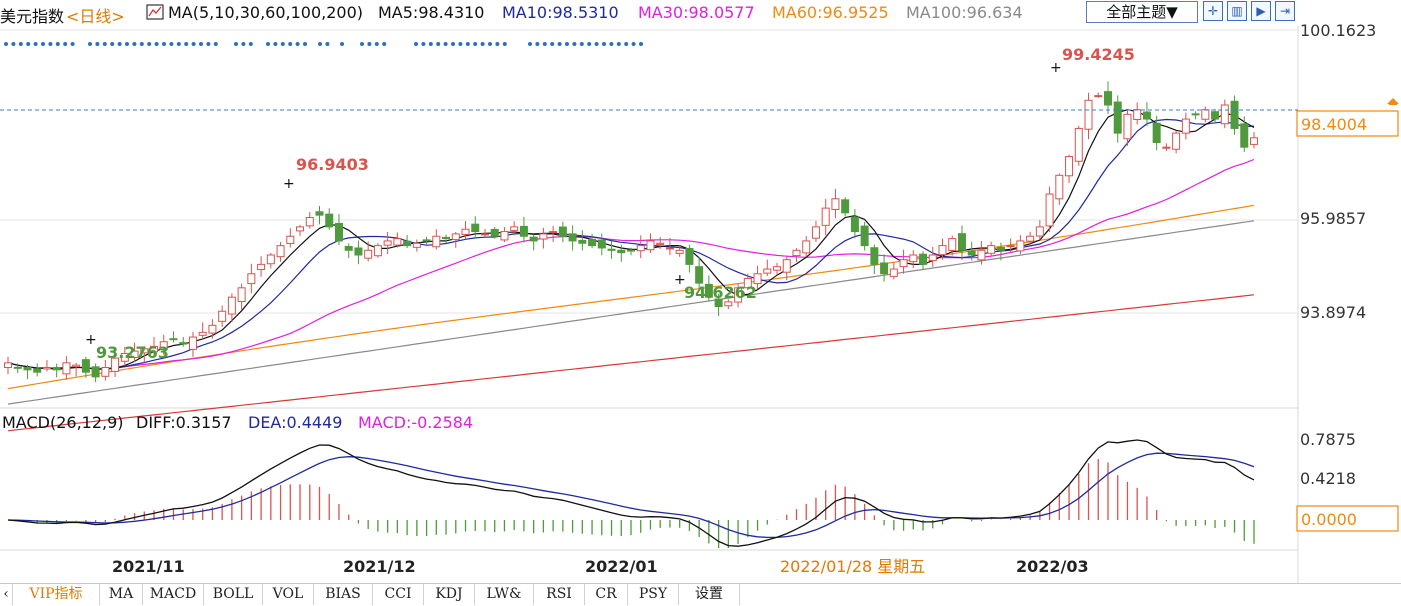  What do you see at coordinates (830, 12) in the screenshot?
I see `ma60-value: MA60:96.9525` at bounding box center [830, 12].